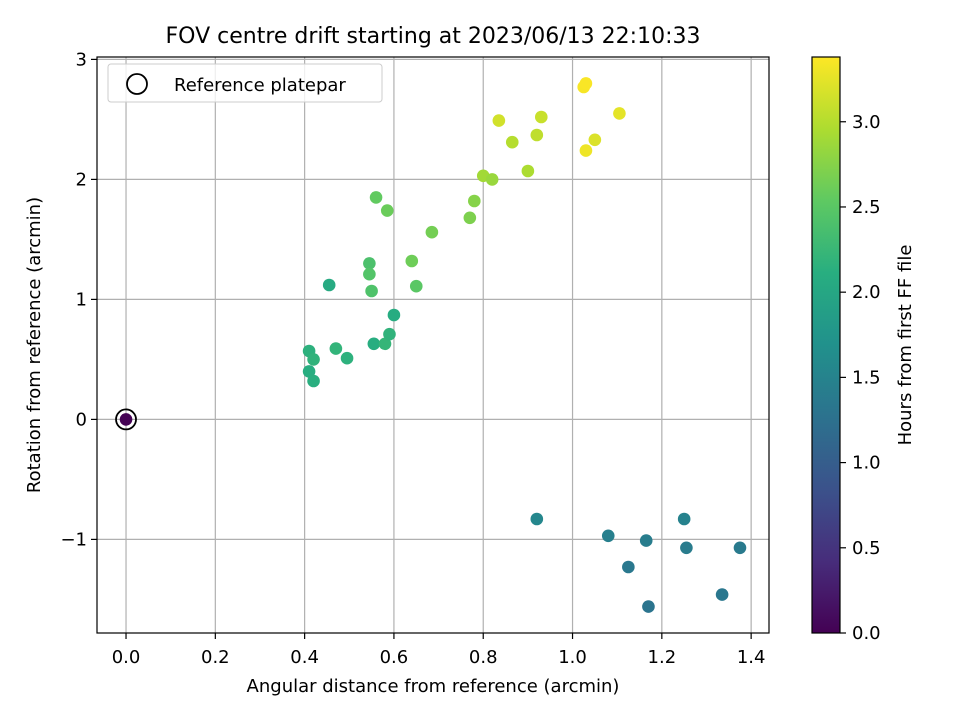 The image size is (960, 720). What do you see at coordinates (73, 539) in the screenshot?
I see `y-tick-label: −1` at bounding box center [73, 539].